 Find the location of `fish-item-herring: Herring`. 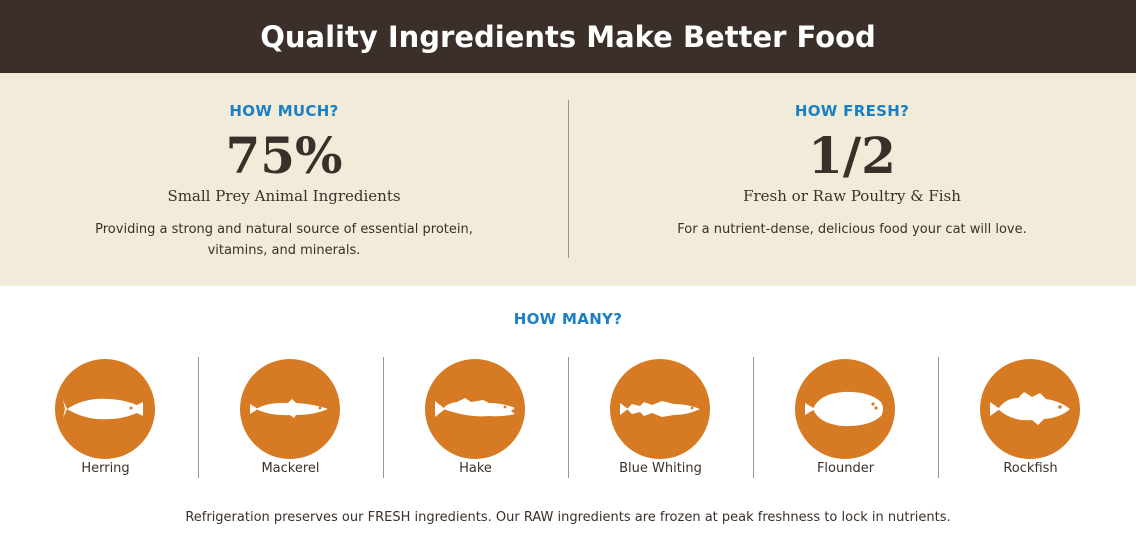

fish-item-herring: Herring is located at coordinates (105, 417).